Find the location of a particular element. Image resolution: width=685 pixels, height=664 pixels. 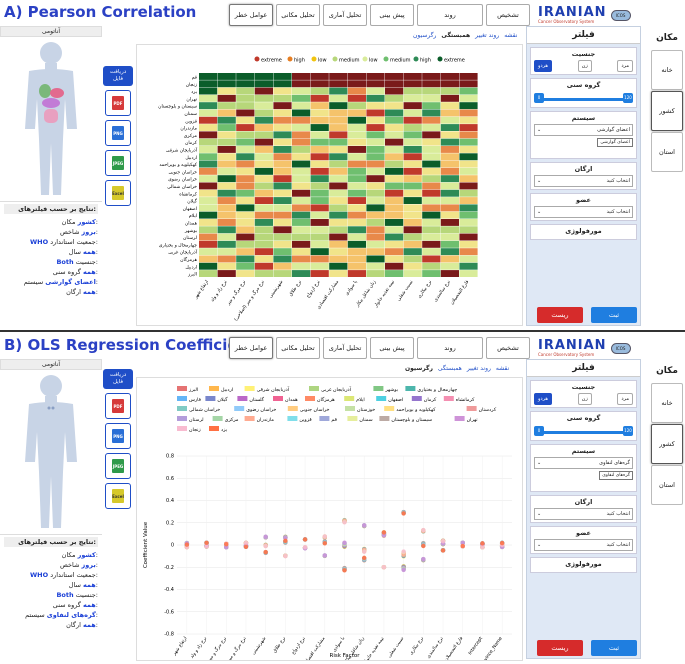

apply-button: ثبت is located at coordinates (614, 315).